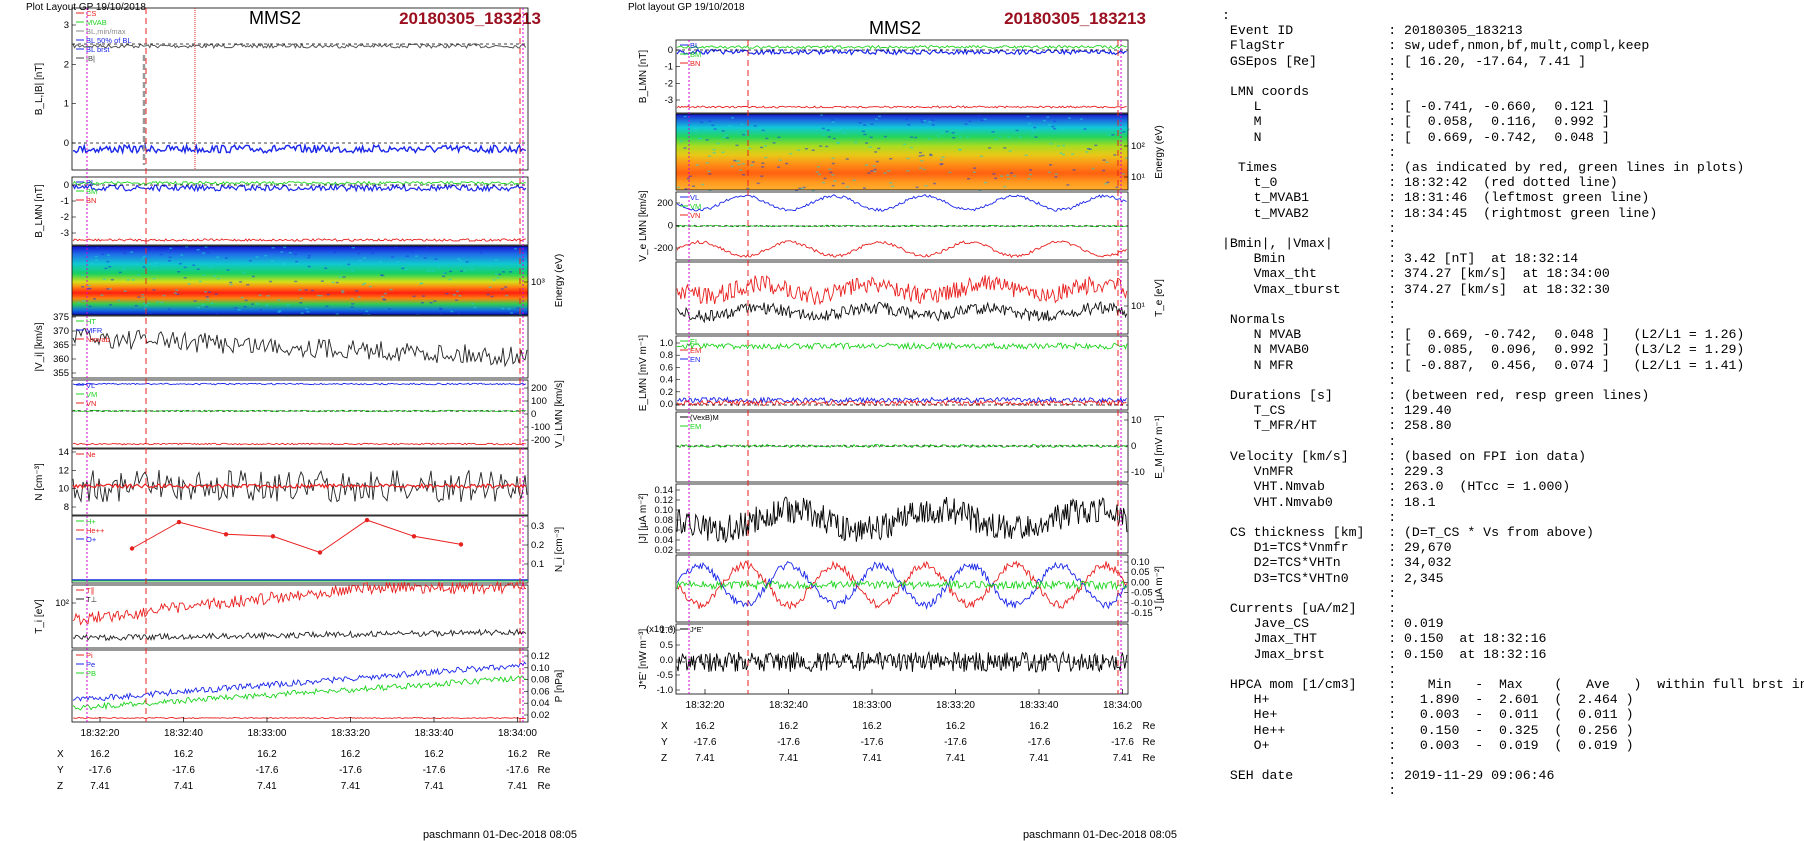 The image size is (1804, 841). I want to click on legend-label: J*E', so click(697, 629).